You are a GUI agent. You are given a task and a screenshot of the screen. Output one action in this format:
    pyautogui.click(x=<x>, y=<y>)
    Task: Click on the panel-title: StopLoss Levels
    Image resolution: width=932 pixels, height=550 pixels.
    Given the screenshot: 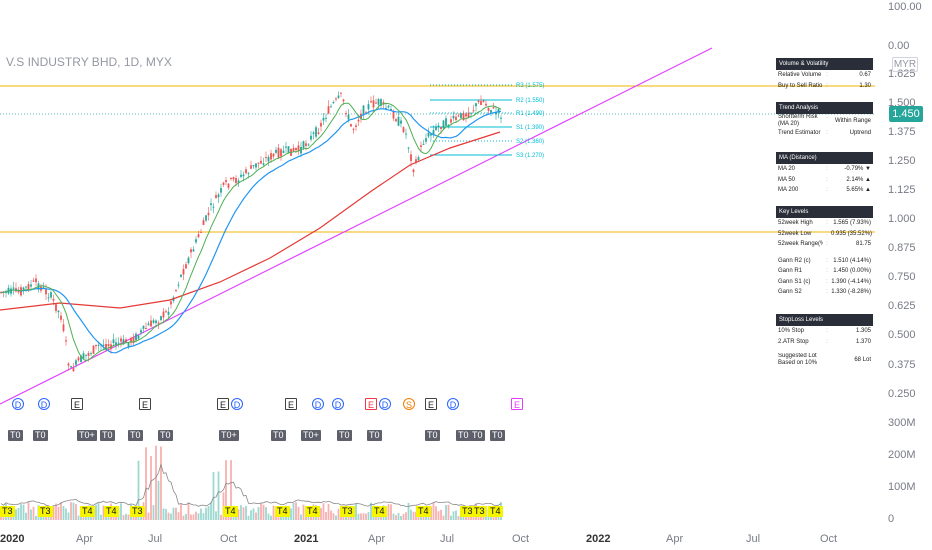 What is the action you would take?
    pyautogui.click(x=824, y=320)
    